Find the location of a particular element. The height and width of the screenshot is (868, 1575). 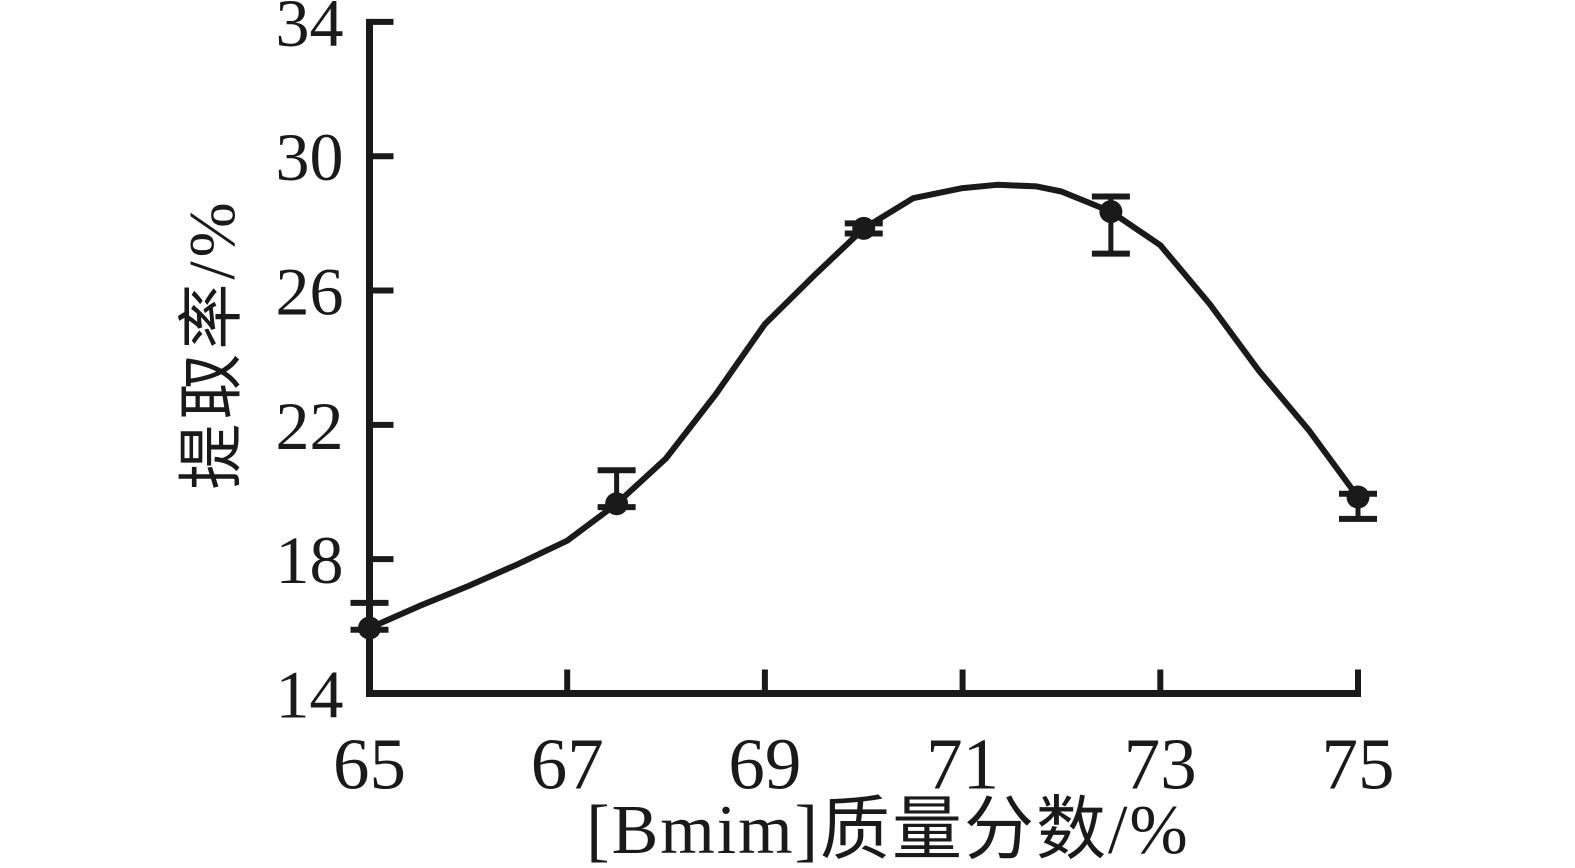

y-tick-label: 14 is located at coordinates (310, 695).